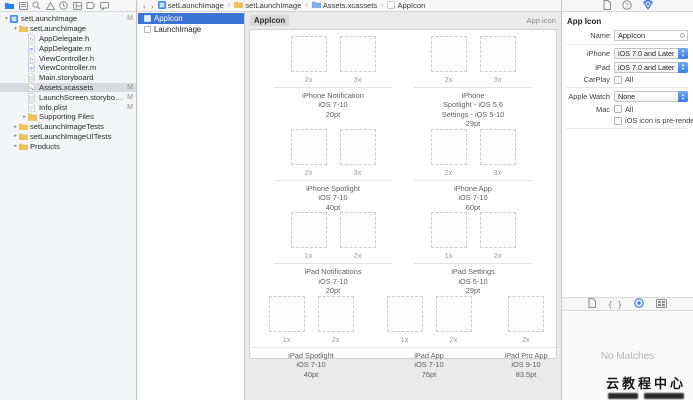  I want to click on name-field: AppIcon, so click(651, 35).